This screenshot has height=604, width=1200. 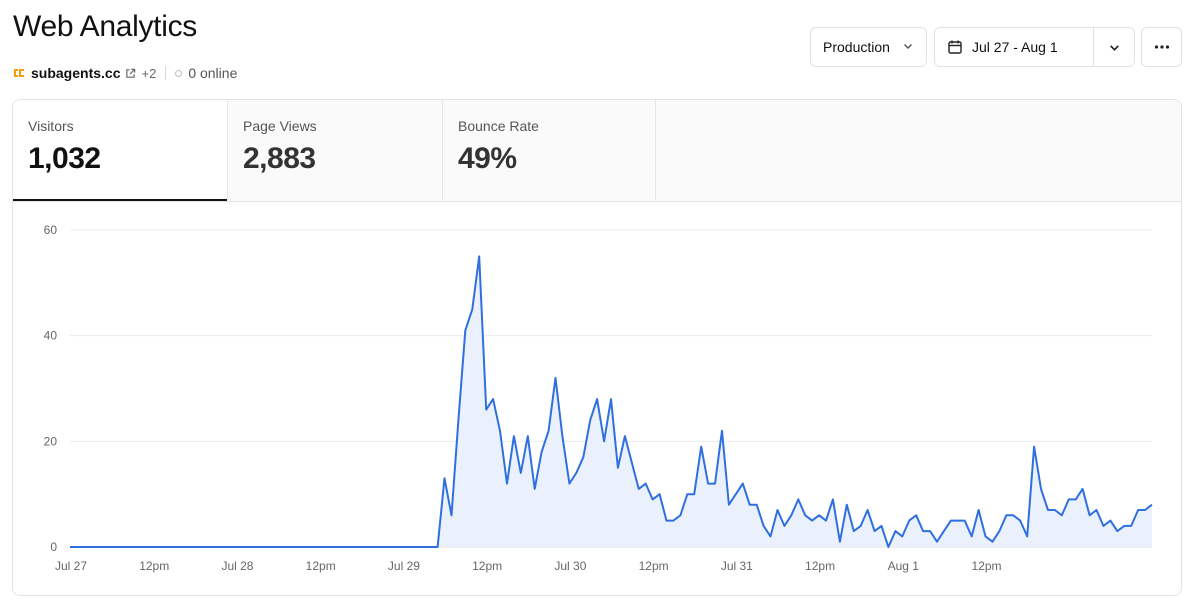 What do you see at coordinates (105, 26) in the screenshot?
I see `page-title: Web Analytics` at bounding box center [105, 26].